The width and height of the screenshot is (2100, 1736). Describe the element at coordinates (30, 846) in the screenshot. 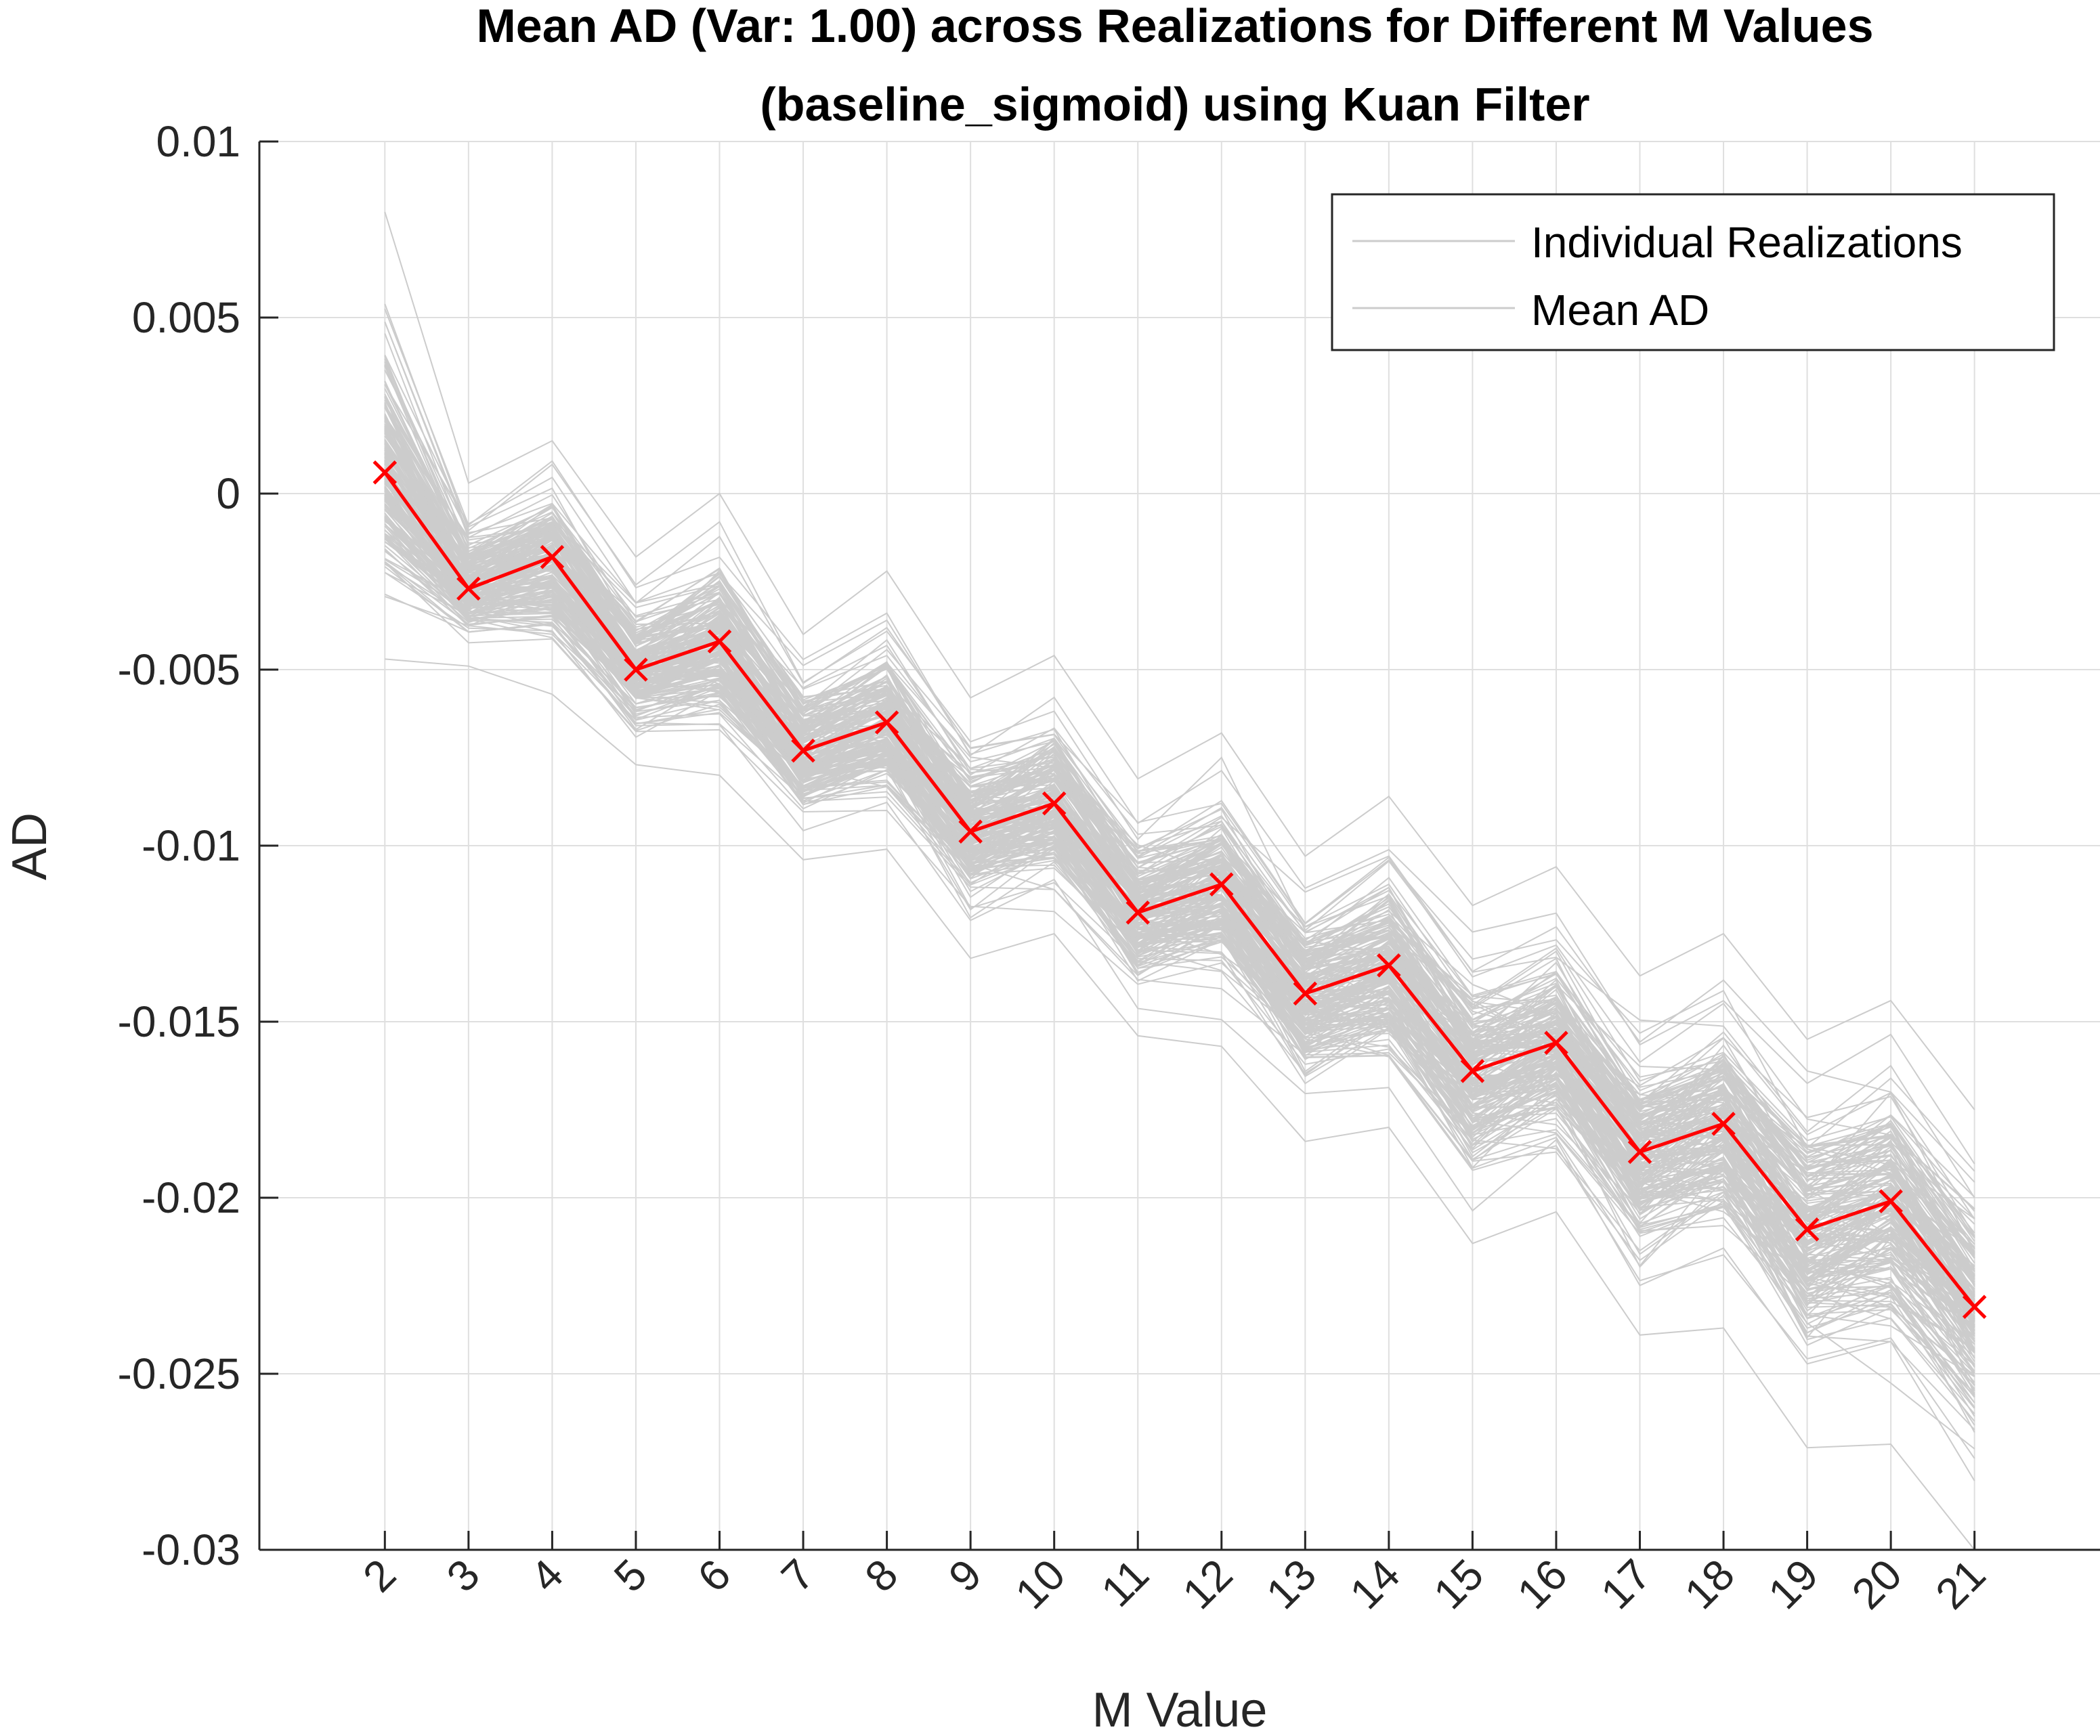

I see `y-axis-label: AD` at that location.